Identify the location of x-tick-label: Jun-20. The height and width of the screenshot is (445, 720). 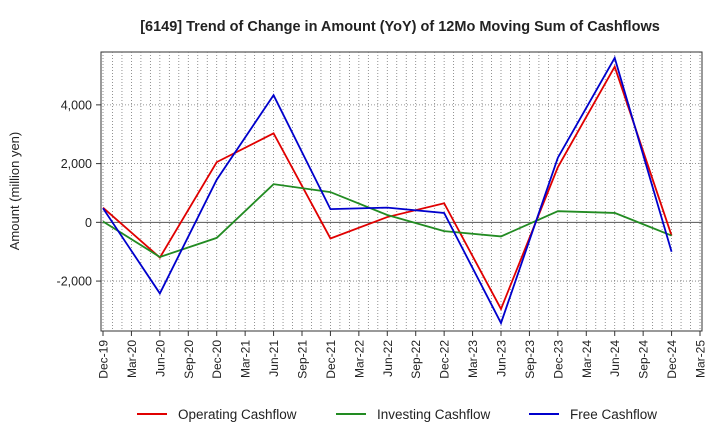
(160, 358).